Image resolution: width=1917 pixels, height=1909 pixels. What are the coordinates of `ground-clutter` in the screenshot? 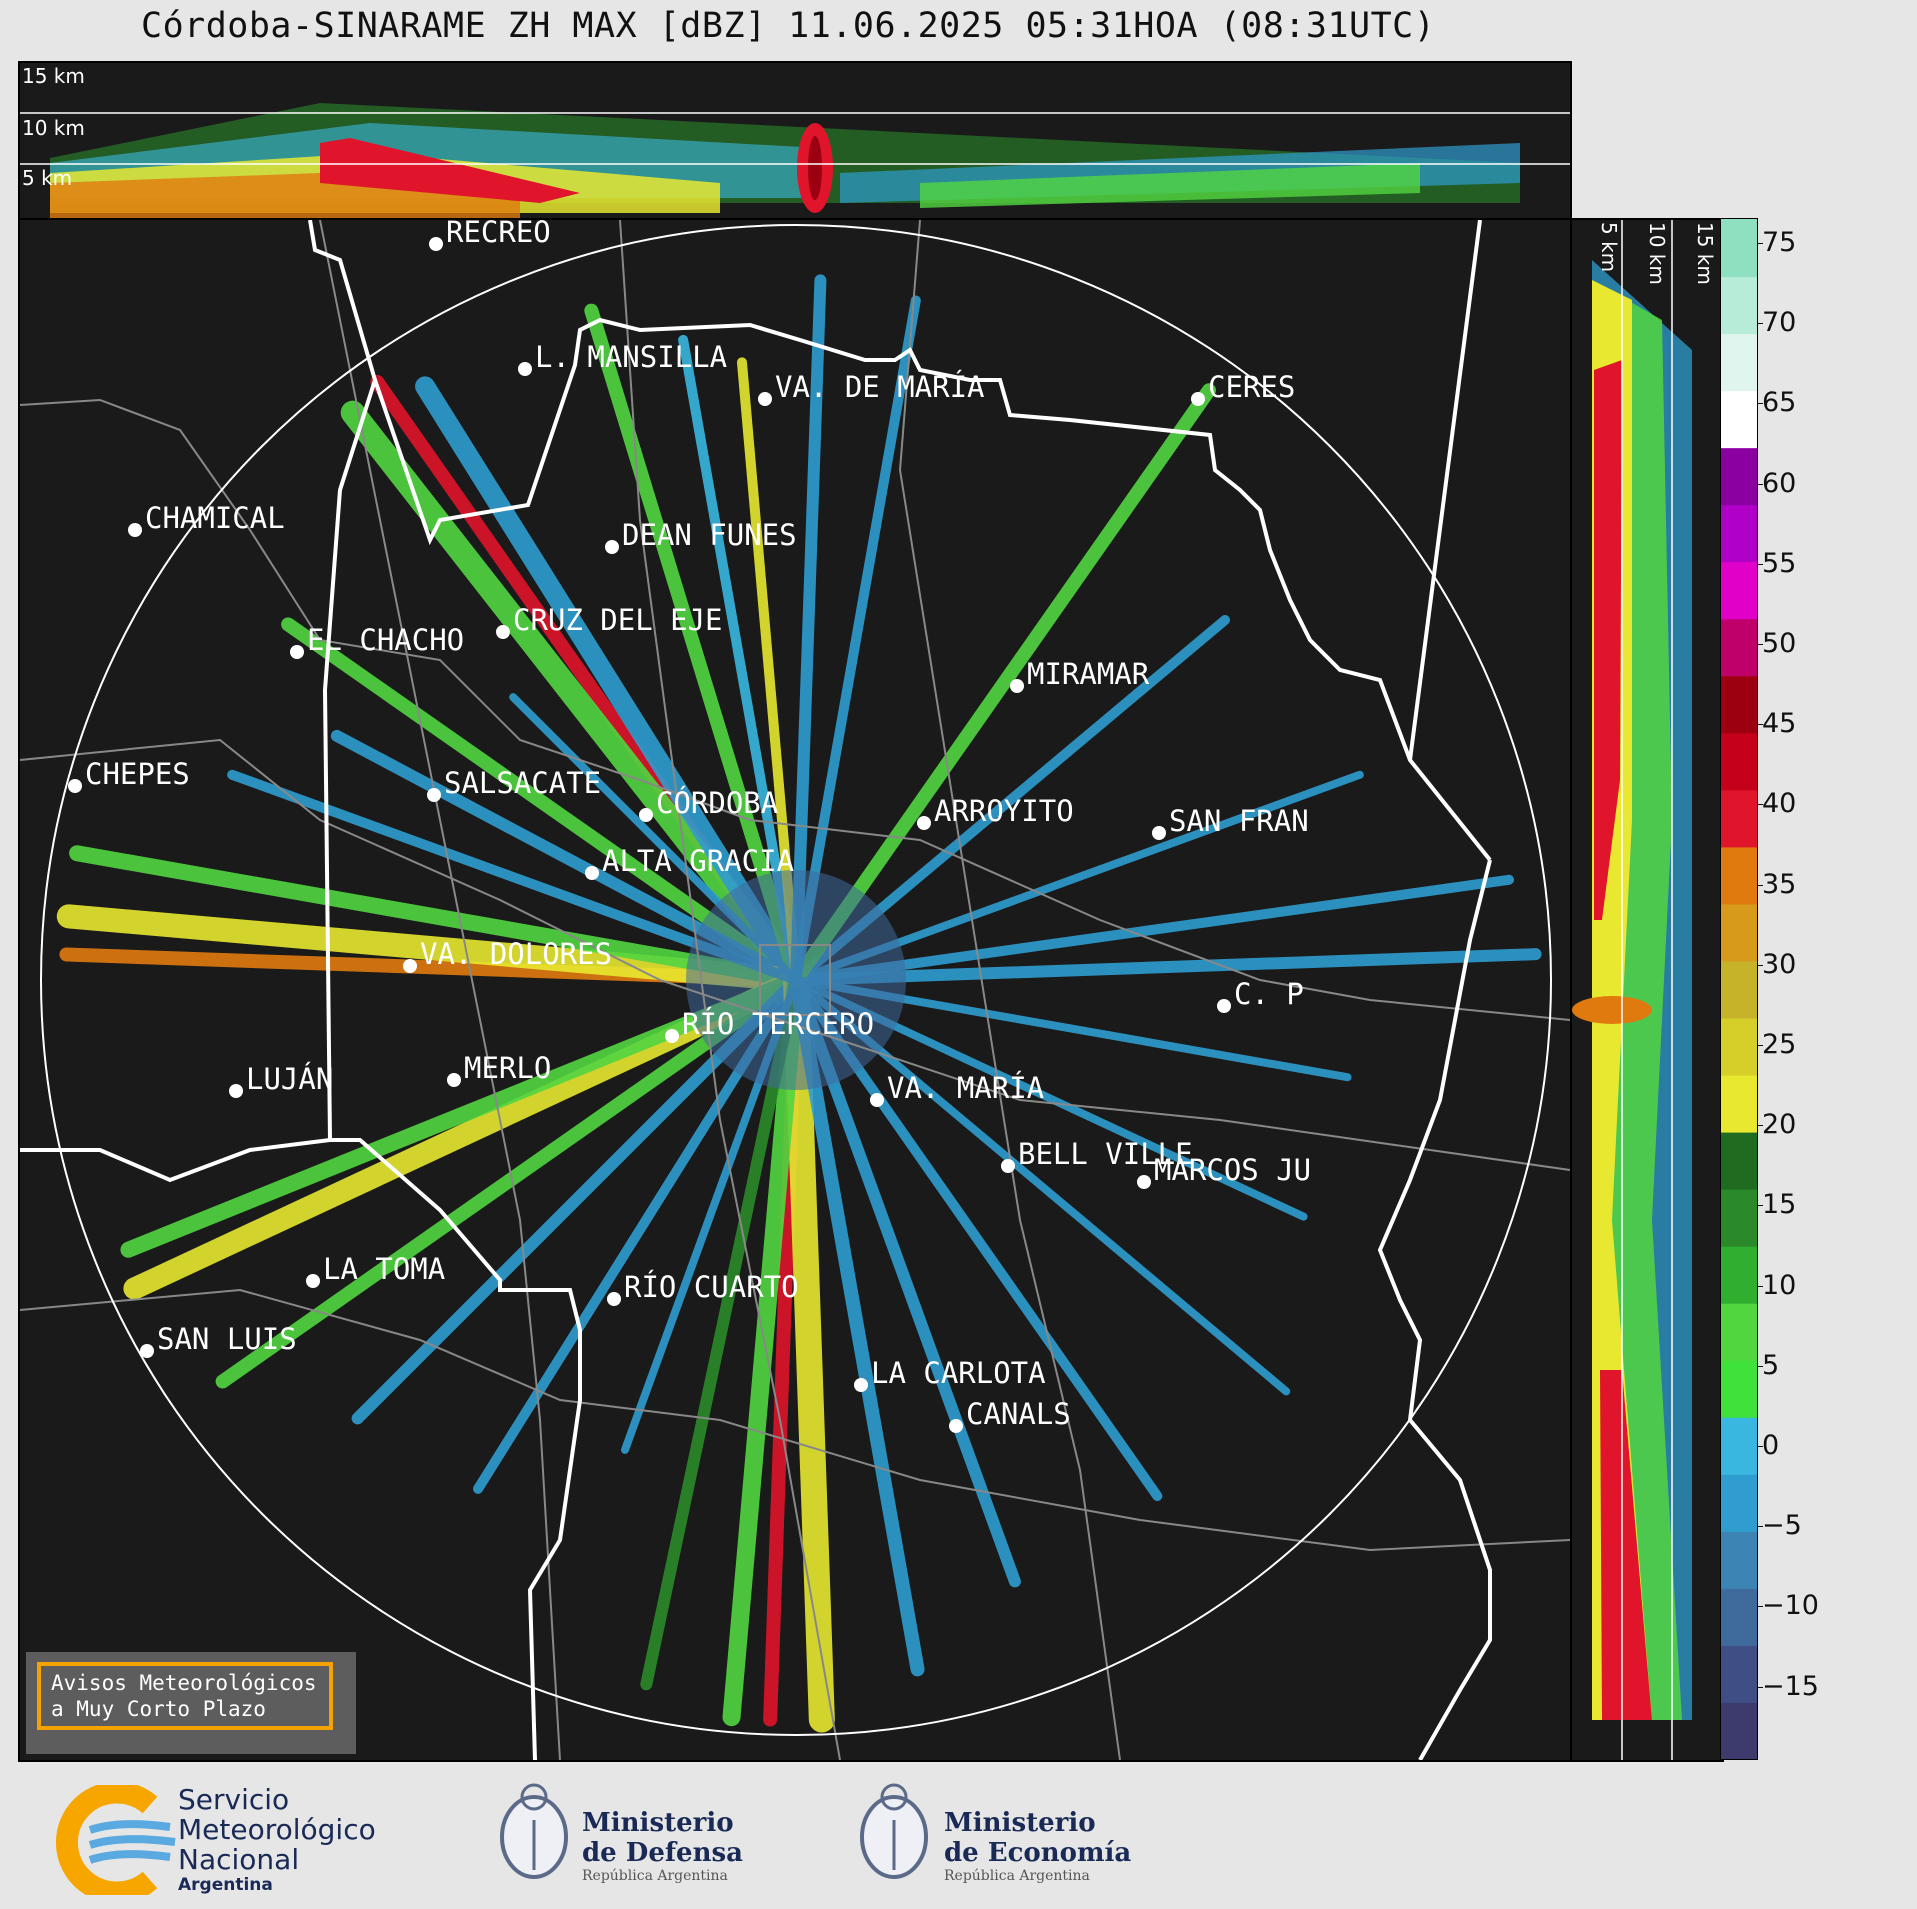 It's located at (796, 980).